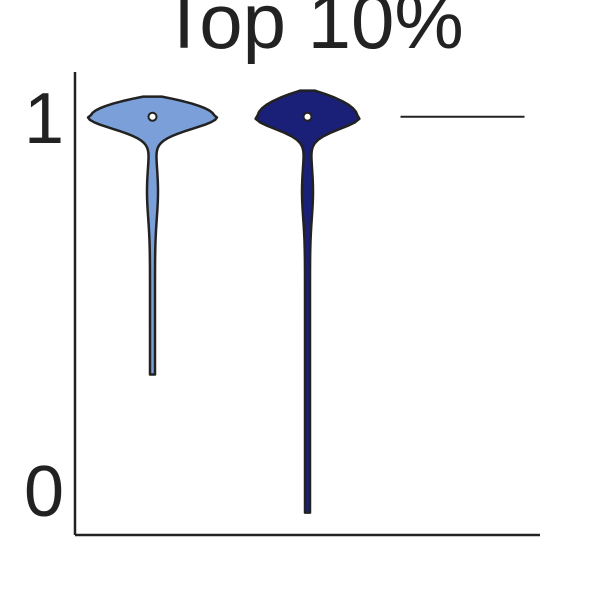  Describe the element at coordinates (44, 492) in the screenshot. I see `y-tick-label: 0` at that location.